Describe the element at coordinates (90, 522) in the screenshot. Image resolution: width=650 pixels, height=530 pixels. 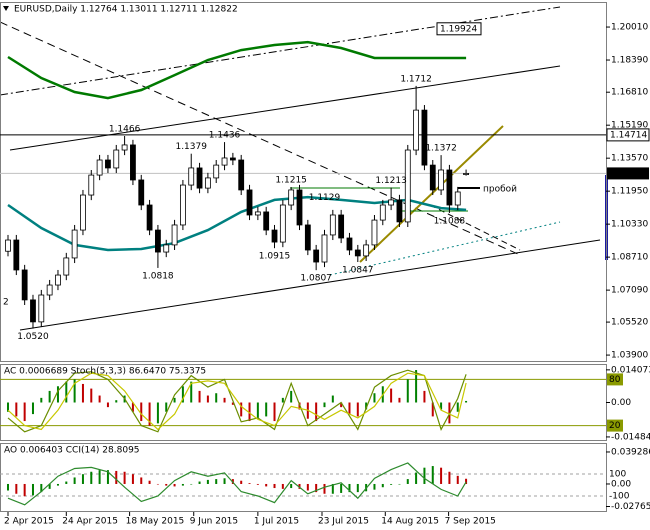
I see `x-tick-label: 24 Apr 2015` at that location.